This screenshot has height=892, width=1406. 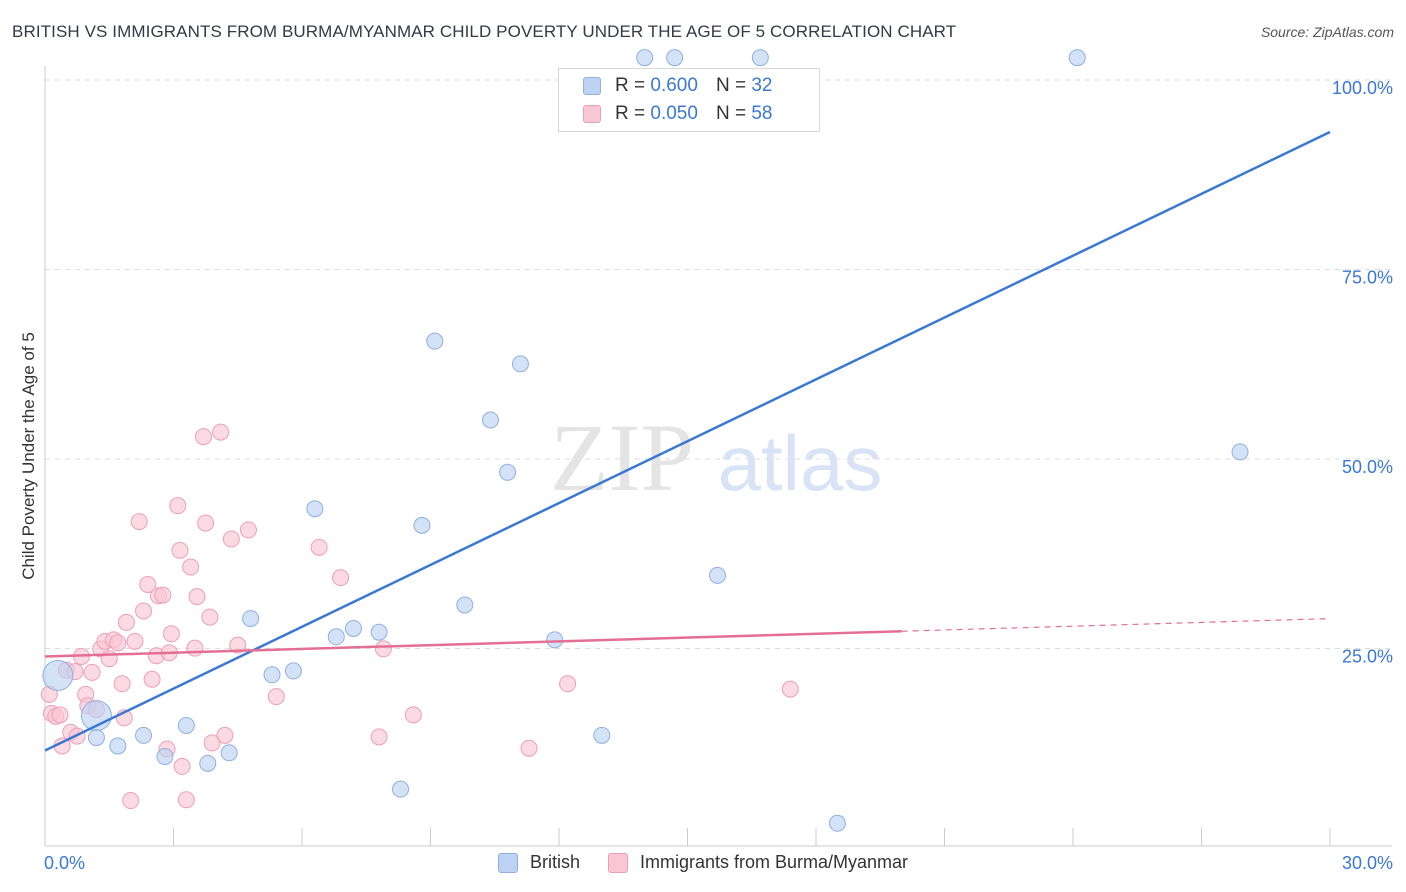 What do you see at coordinates (554, 862) in the screenshot?
I see `british-legend-label: British` at bounding box center [554, 862].